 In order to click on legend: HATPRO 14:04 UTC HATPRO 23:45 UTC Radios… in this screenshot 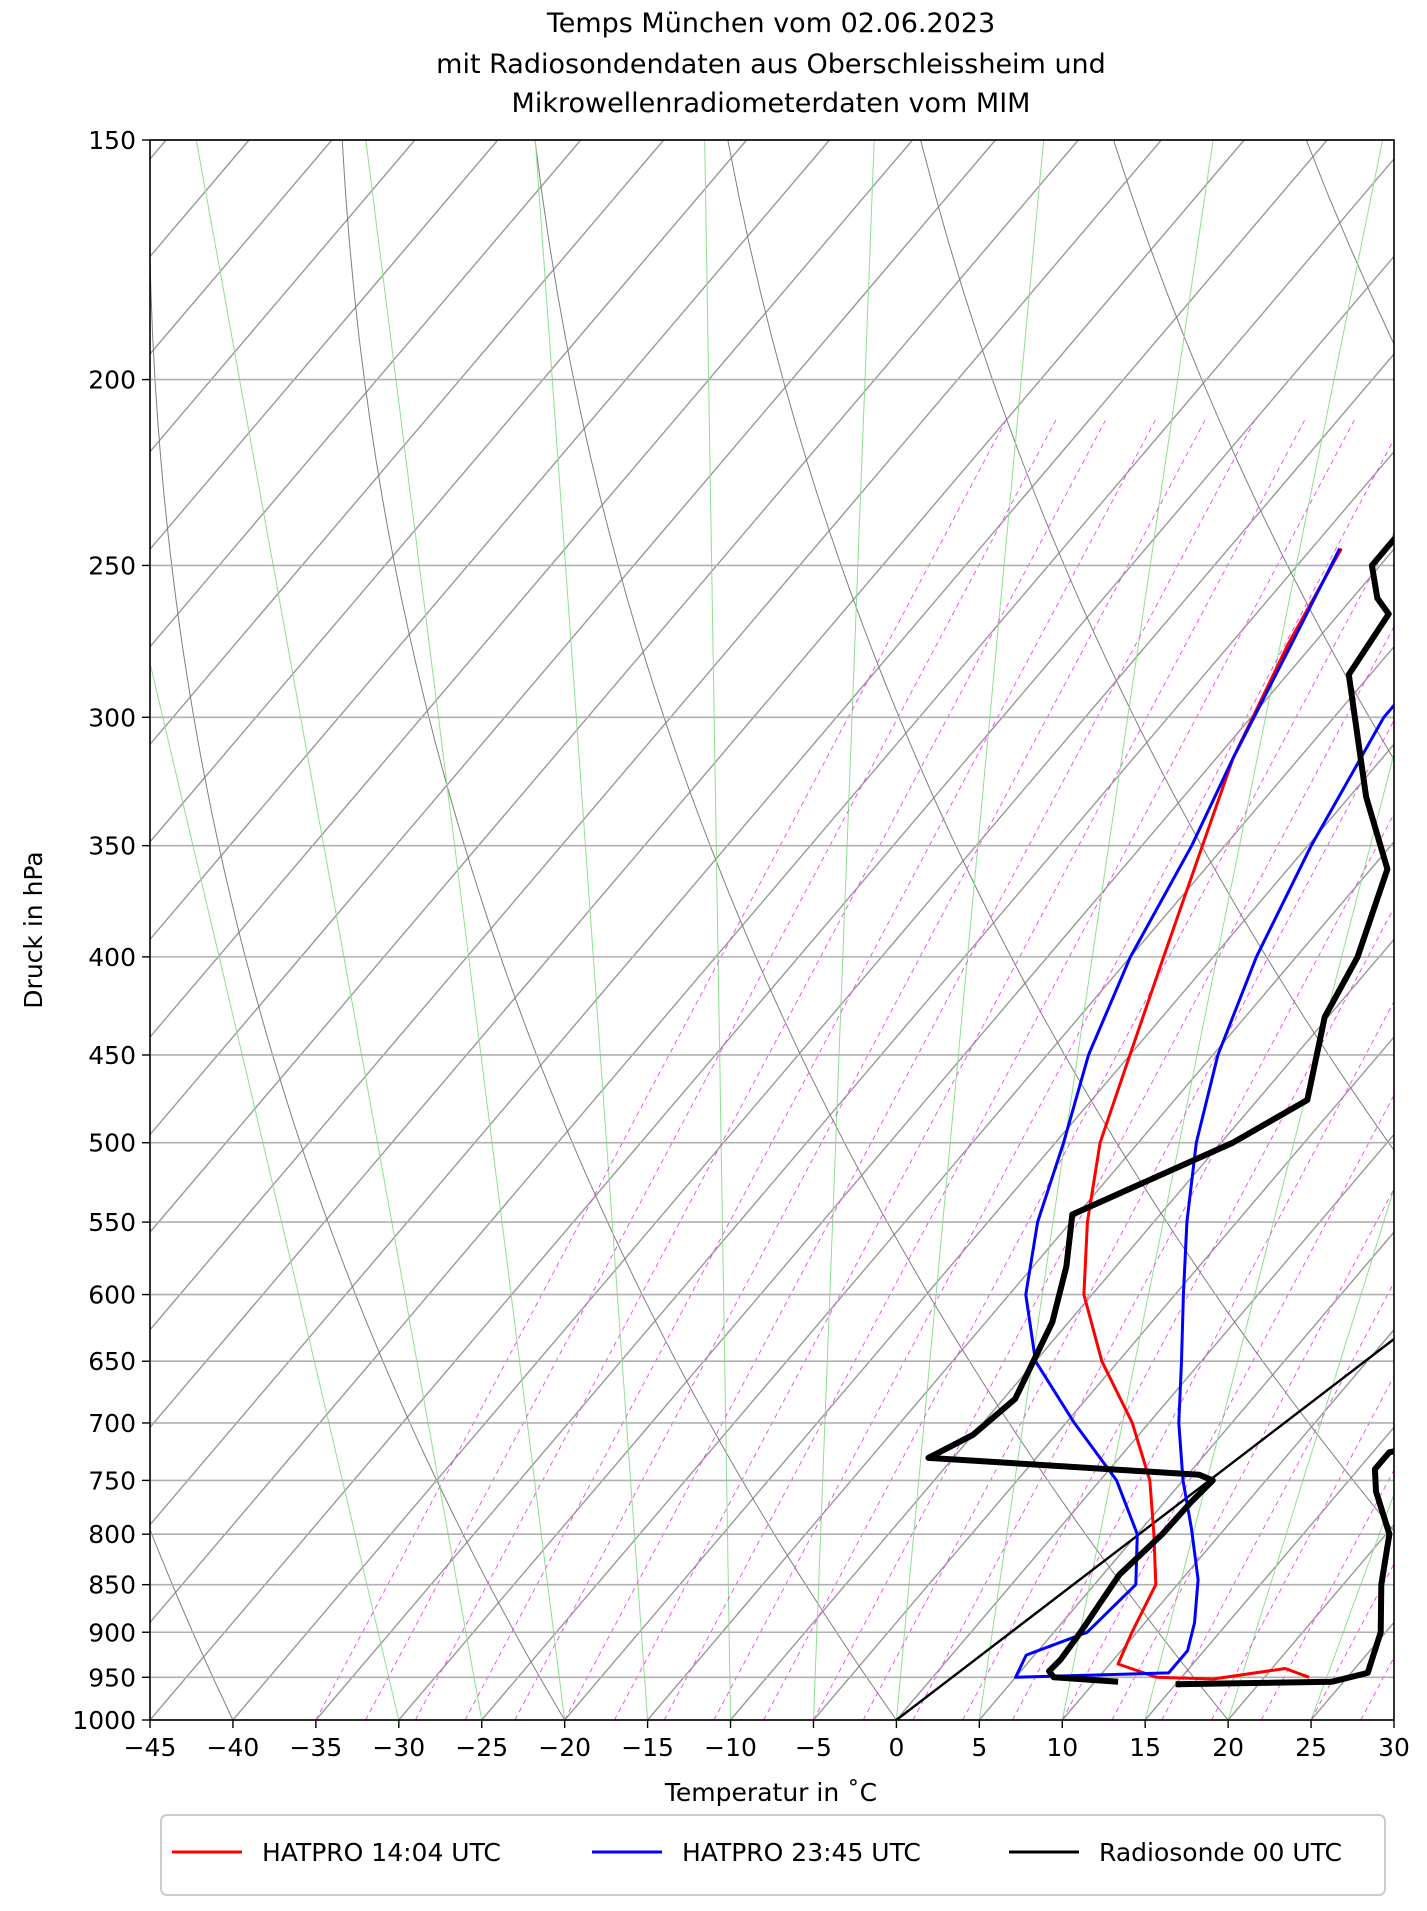, I will do `click(773, 1855)`.